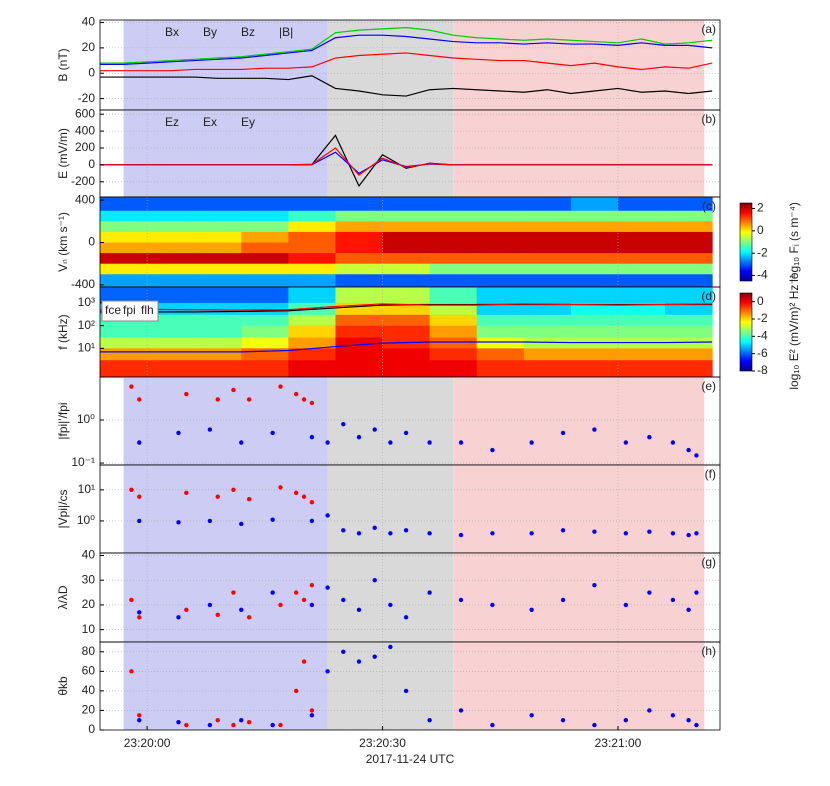  I want to click on legend-entry: By, so click(210, 32).